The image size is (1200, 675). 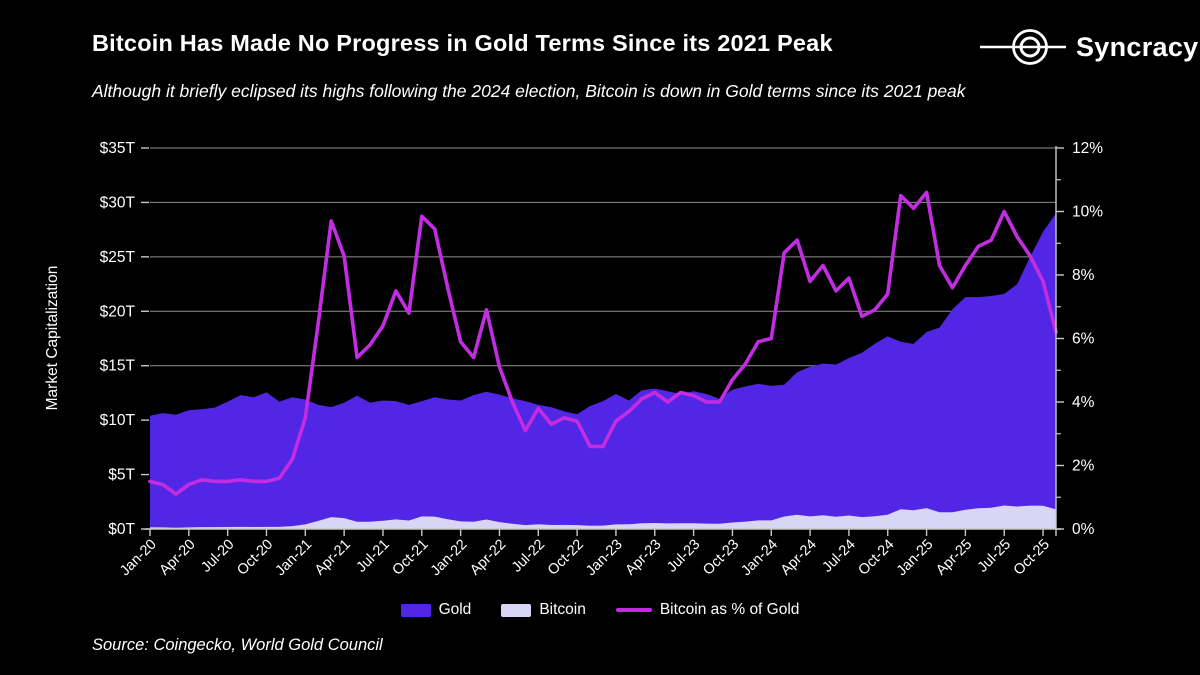 I want to click on x-axis-tick-label: Apr-25, so click(x=954, y=558).